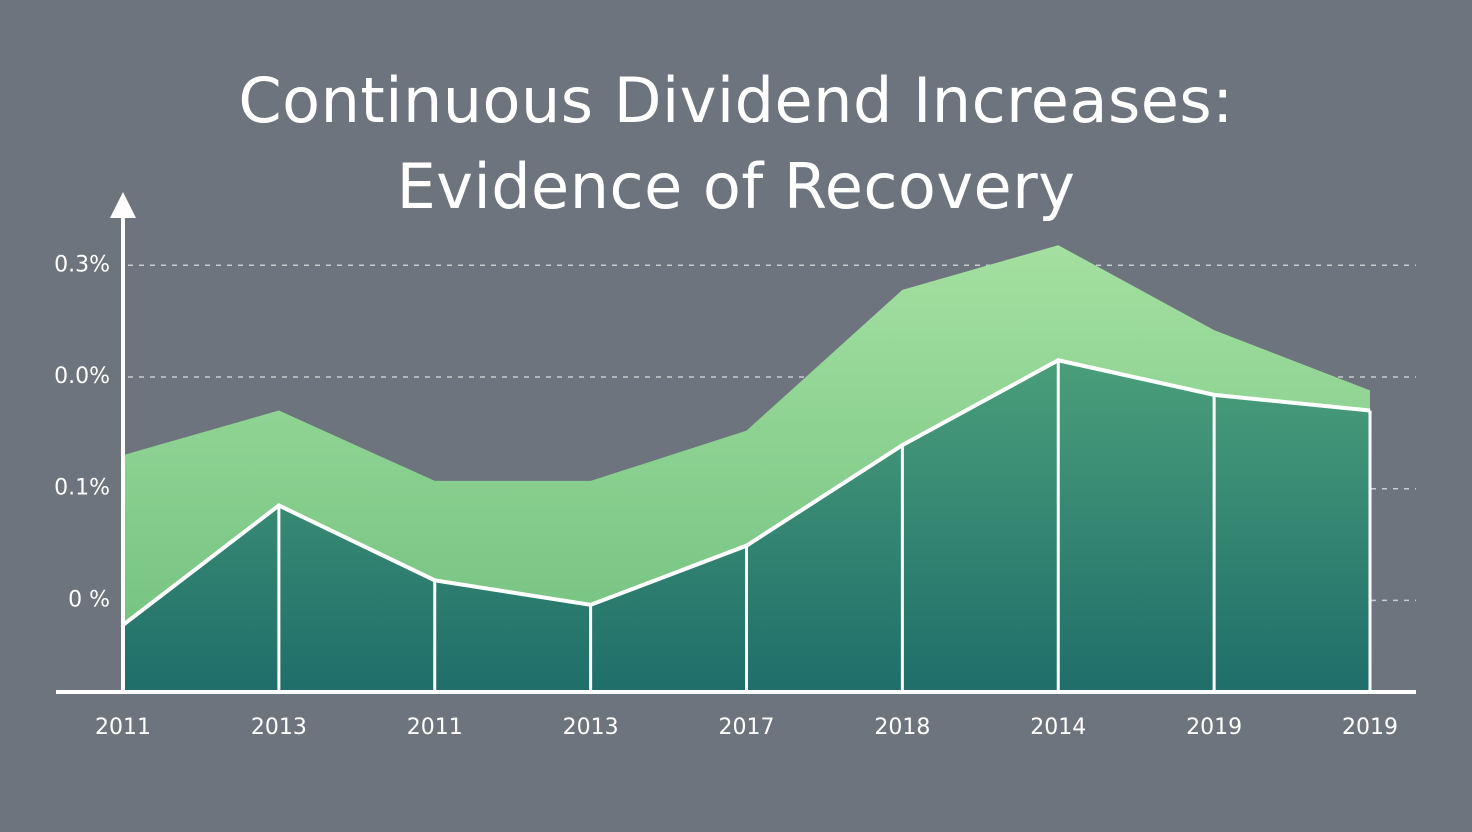  What do you see at coordinates (82, 376) in the screenshot?
I see `y-tick-label: 0.0%` at bounding box center [82, 376].